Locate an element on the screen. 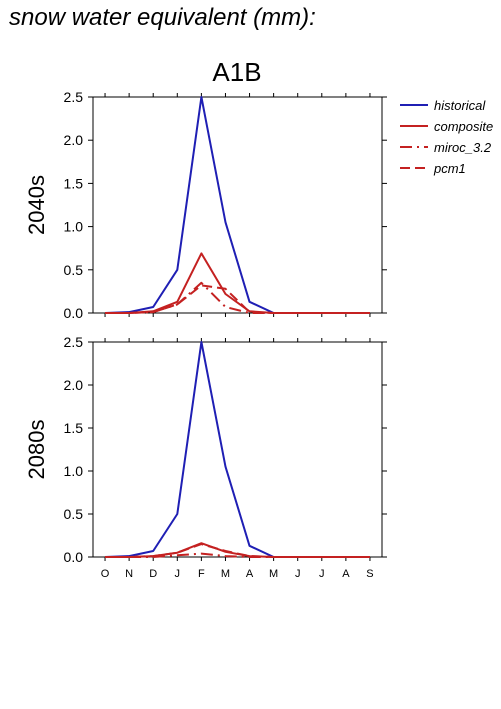 Image resolution: width=501 pixels, height=709 pixels. chart-legend: historical composite miroc_3.2 pcm1 is located at coordinates (446, 137).